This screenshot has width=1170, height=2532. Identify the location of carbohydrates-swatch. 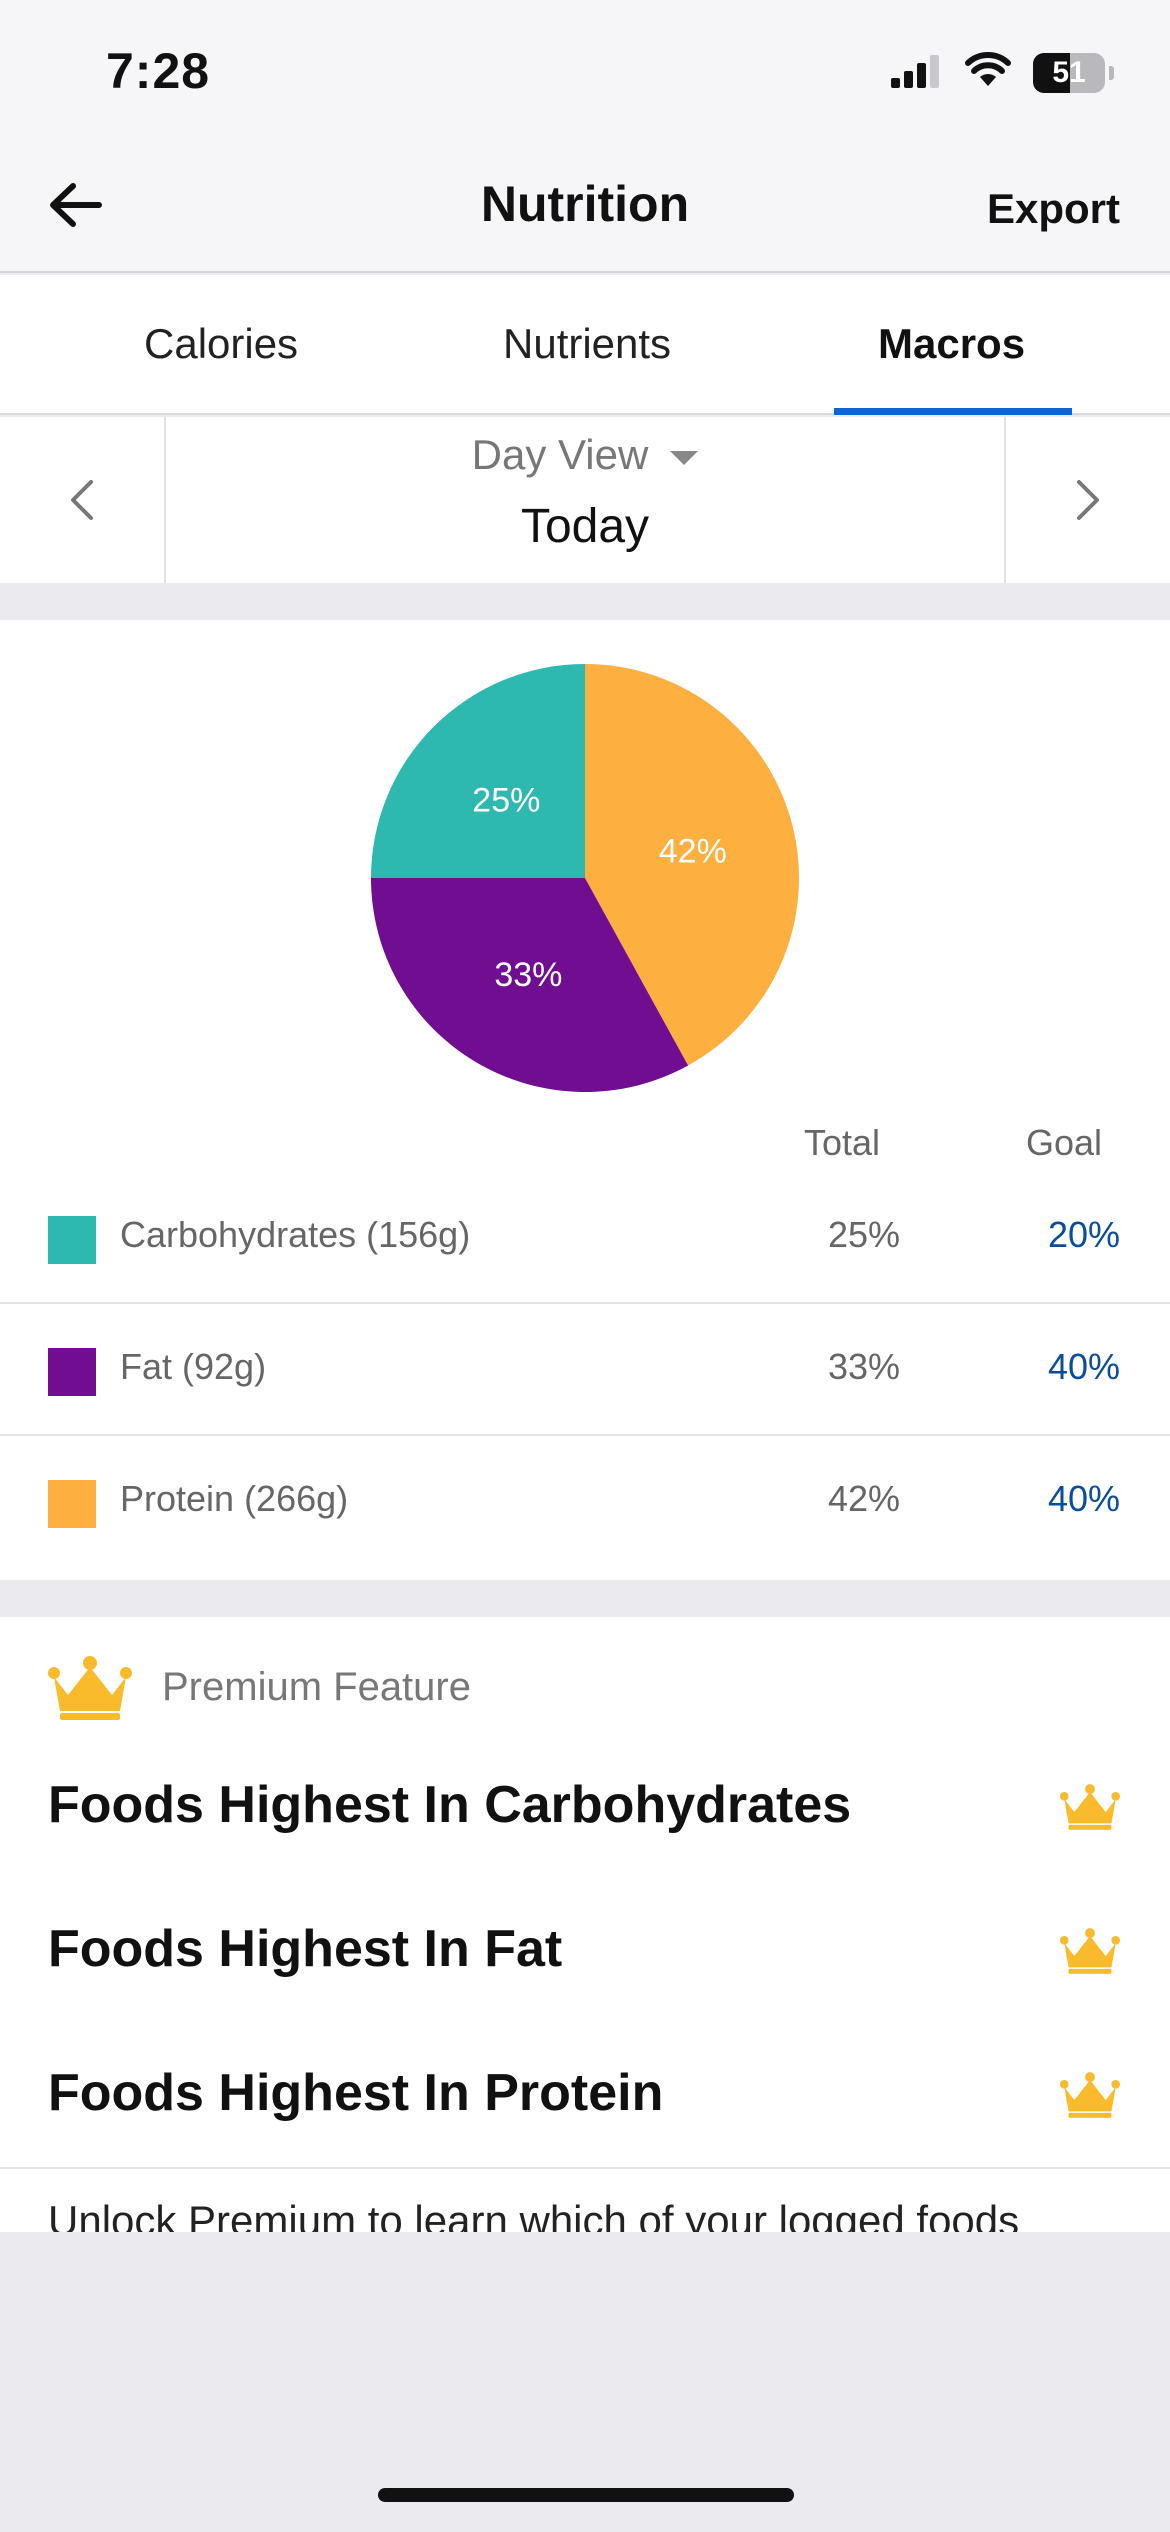
(72, 1240).